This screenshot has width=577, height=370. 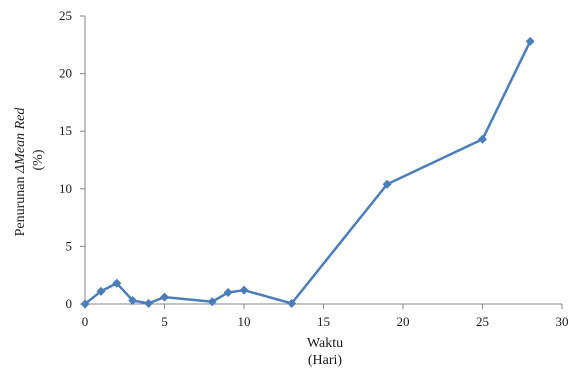 I want to click on x-axis-title-line2: (Hari), so click(x=325, y=360).